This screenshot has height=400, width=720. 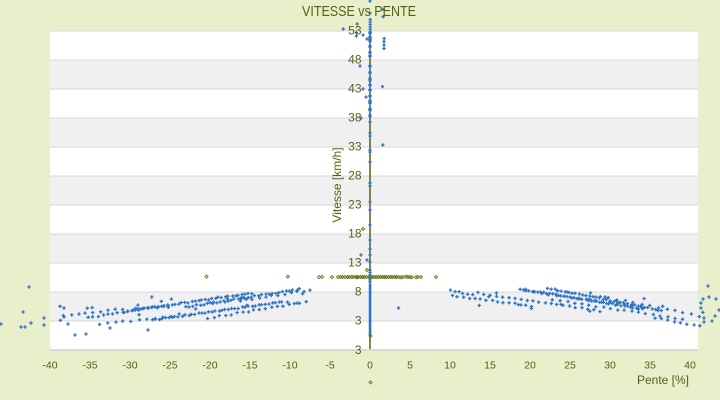 I want to click on svg-text: -10, so click(x=289, y=366).